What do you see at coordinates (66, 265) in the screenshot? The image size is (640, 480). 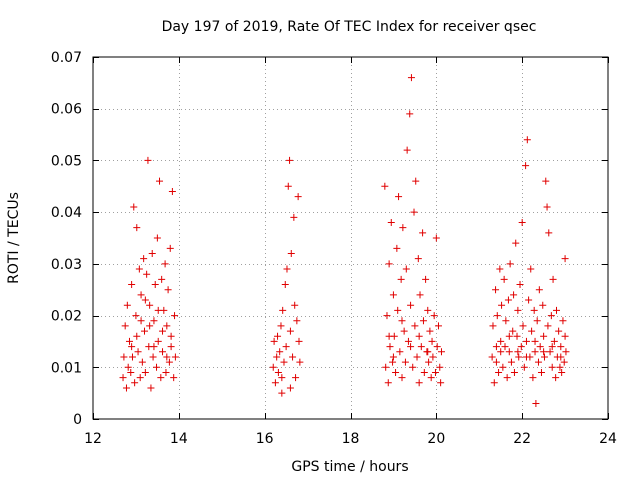 I see `y-tick-label: 0.03` at bounding box center [66, 265].